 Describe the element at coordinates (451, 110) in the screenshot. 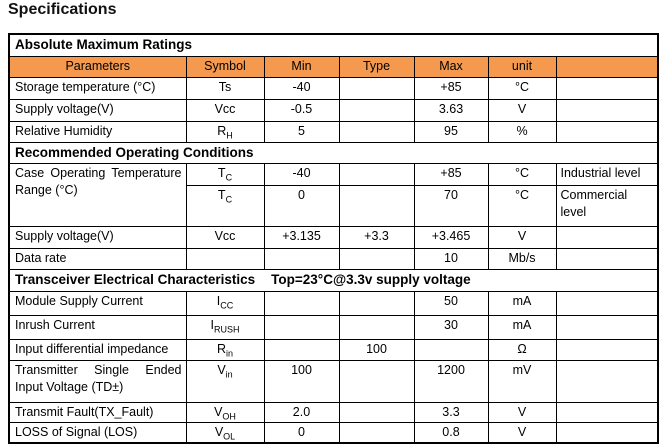

I see `cell-max: 3.63` at that location.